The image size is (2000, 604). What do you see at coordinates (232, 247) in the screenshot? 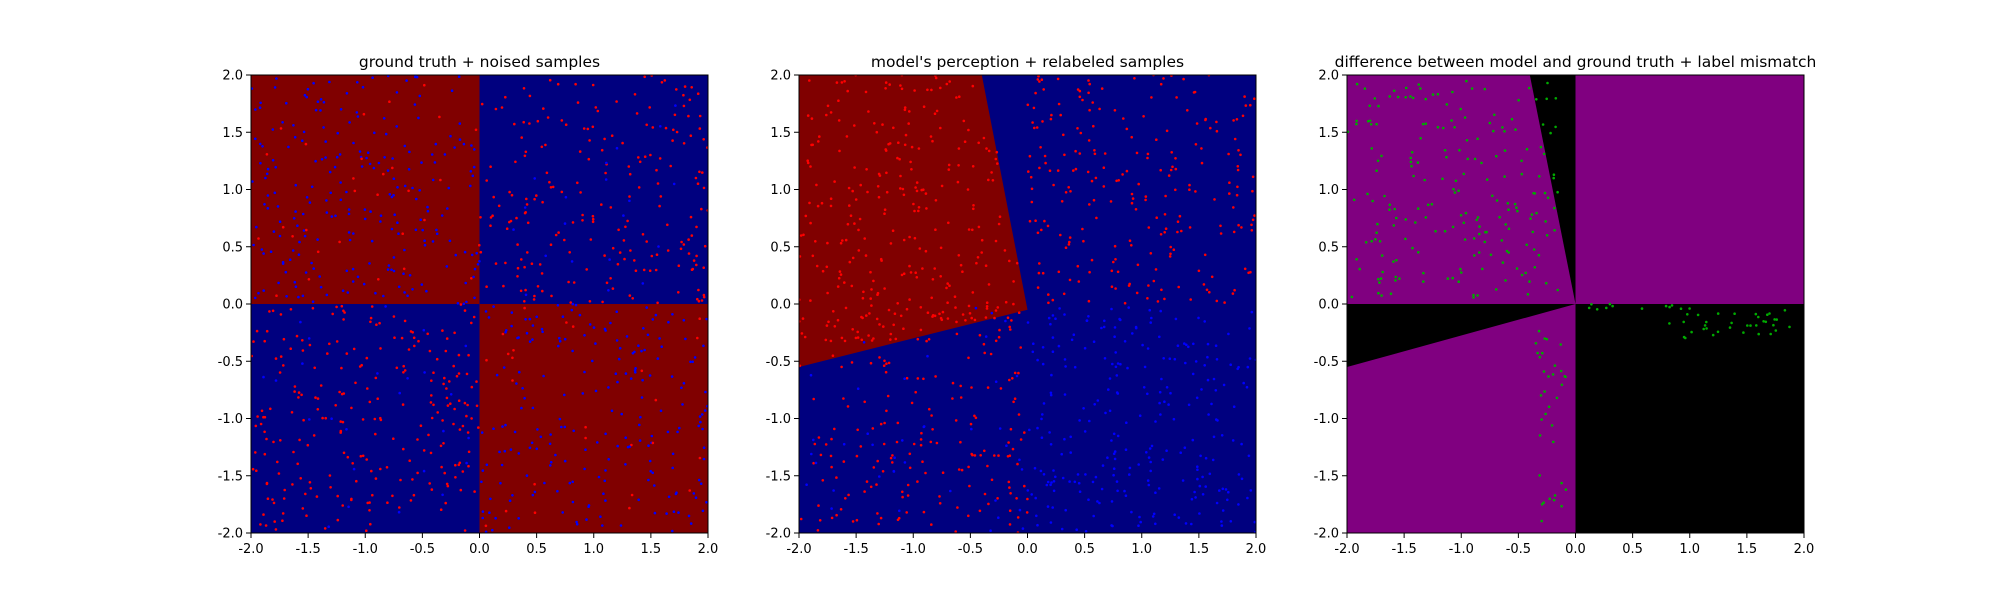
I see `y-tick-label: 0.5` at bounding box center [232, 247].